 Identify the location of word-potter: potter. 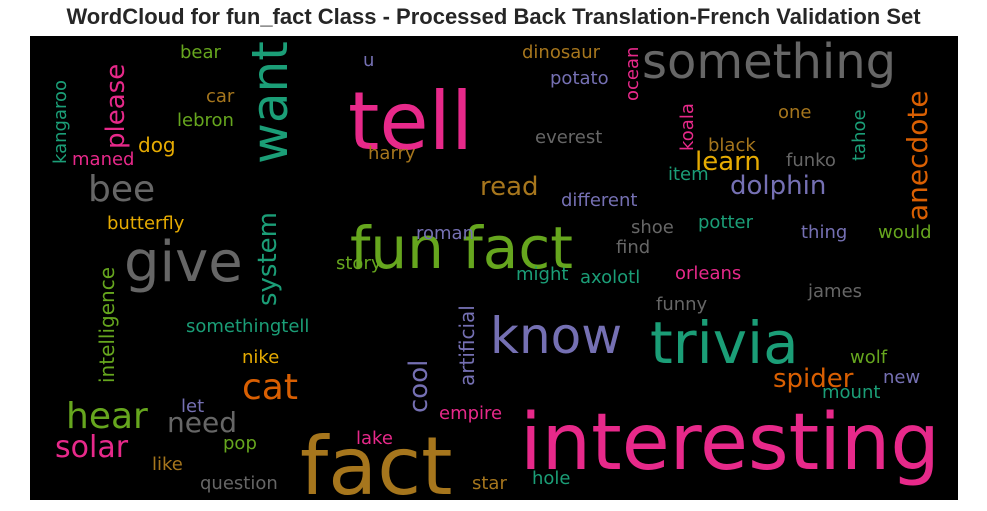
(726, 222).